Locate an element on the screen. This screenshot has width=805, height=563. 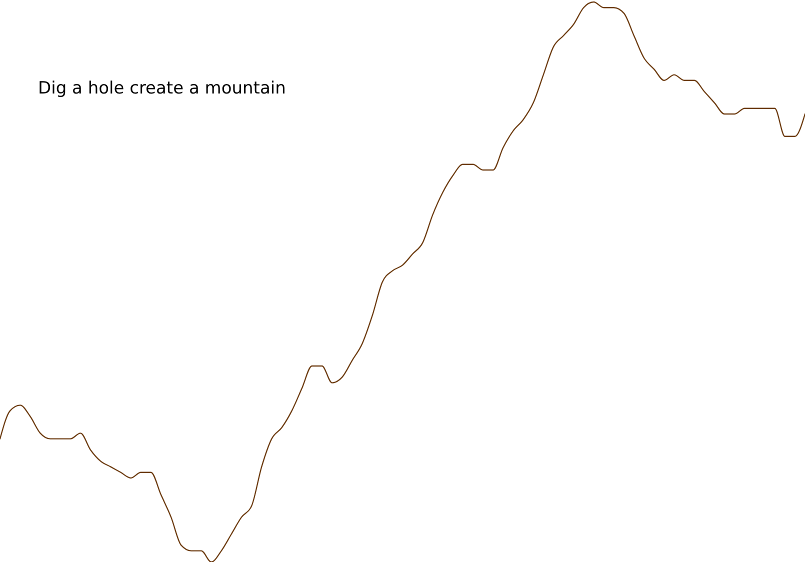
text: Dig a hole create a mountain is located at coordinates (162, 88).